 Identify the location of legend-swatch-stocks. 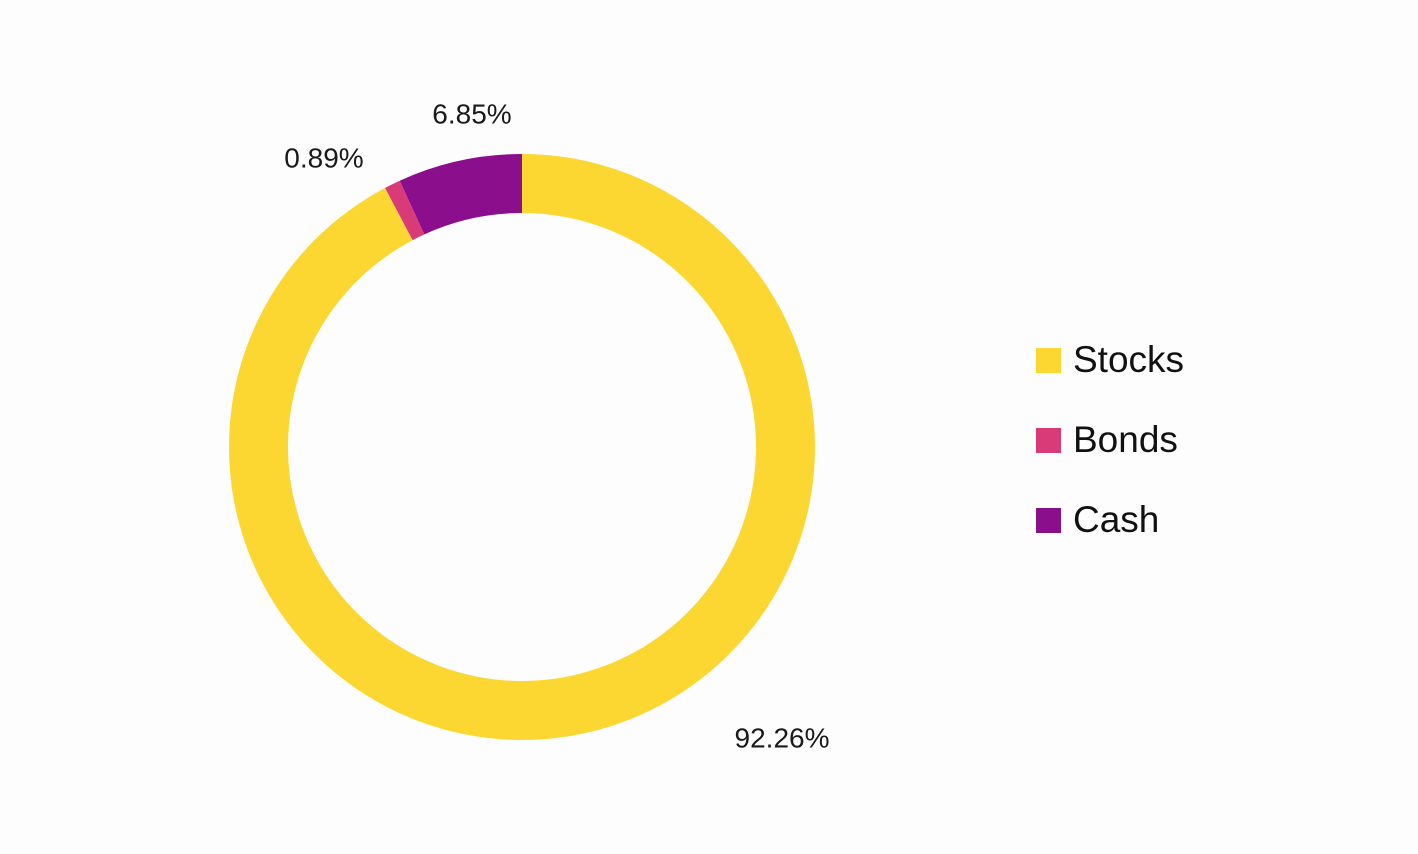
(1048, 360).